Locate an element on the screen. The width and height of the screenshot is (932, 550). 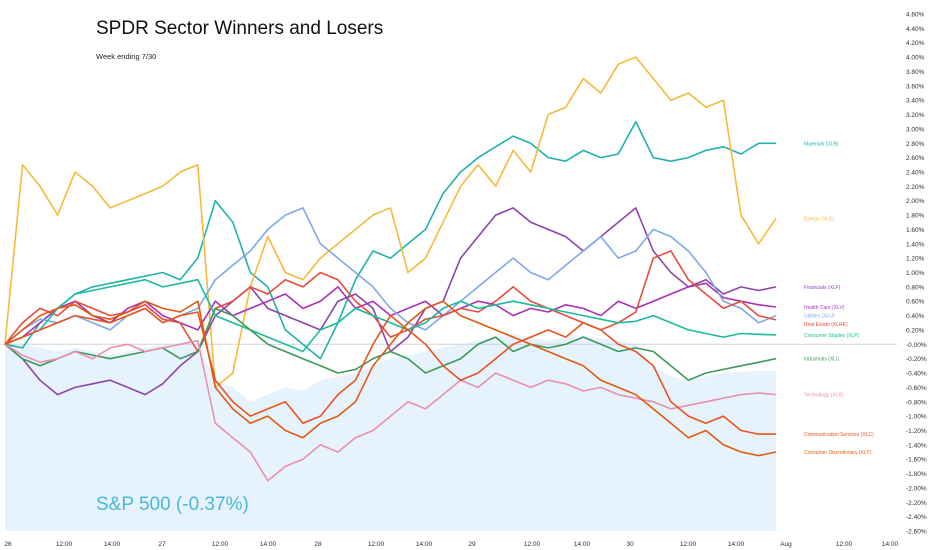
legend-label-6: Consumer Staples (XLP) is located at coordinates (832, 336).